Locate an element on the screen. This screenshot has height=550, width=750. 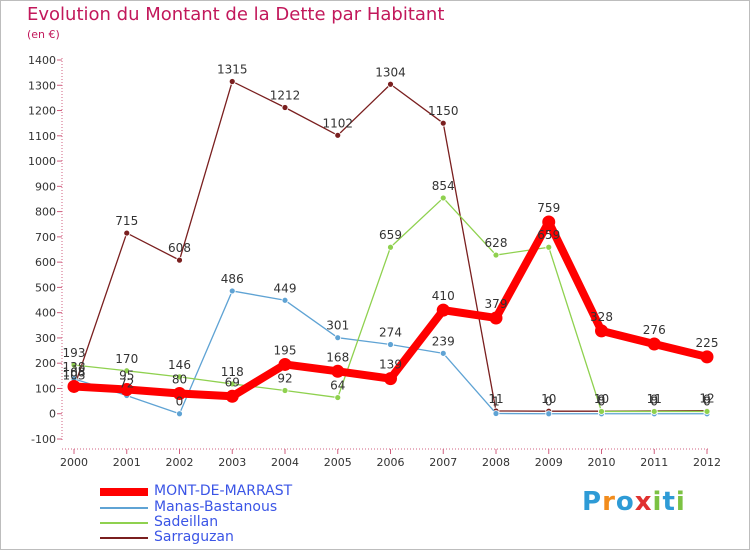
data-label-mont-de-marrast: 276 is located at coordinates (654, 330).